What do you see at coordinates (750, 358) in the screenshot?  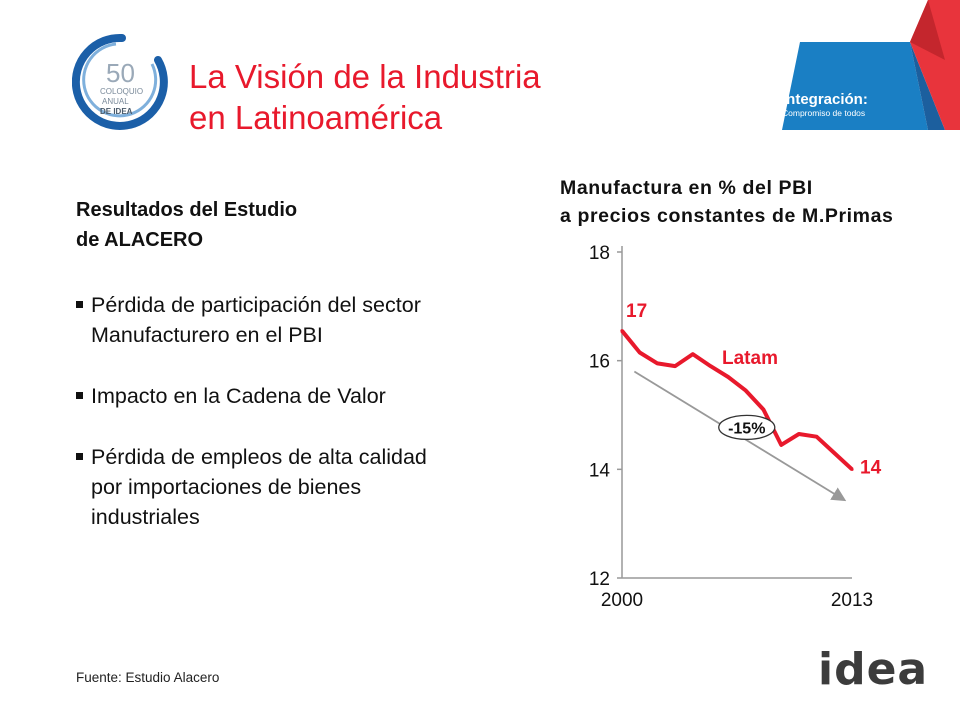 I see `series-label-latam: Latam` at bounding box center [750, 358].